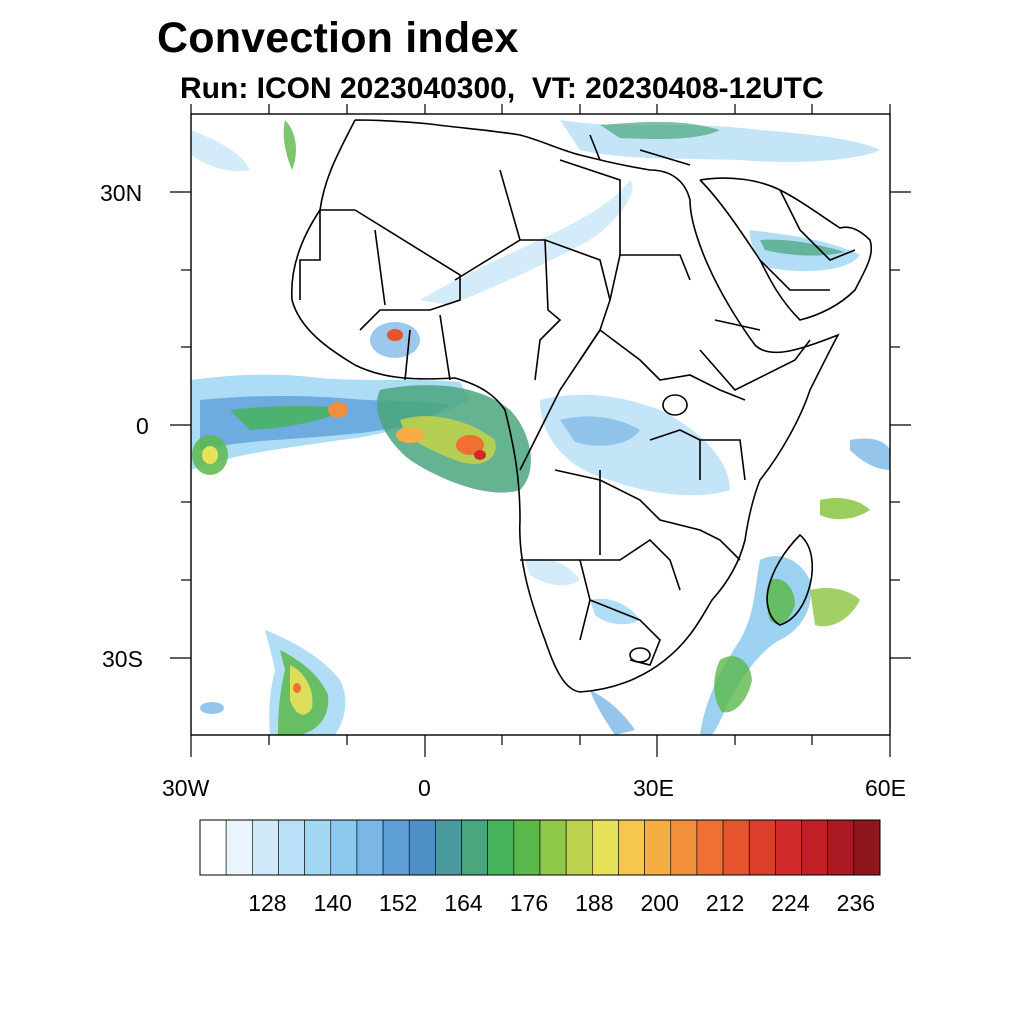  What do you see at coordinates (332, 903) in the screenshot?
I see `colorbar-label: 140` at bounding box center [332, 903].